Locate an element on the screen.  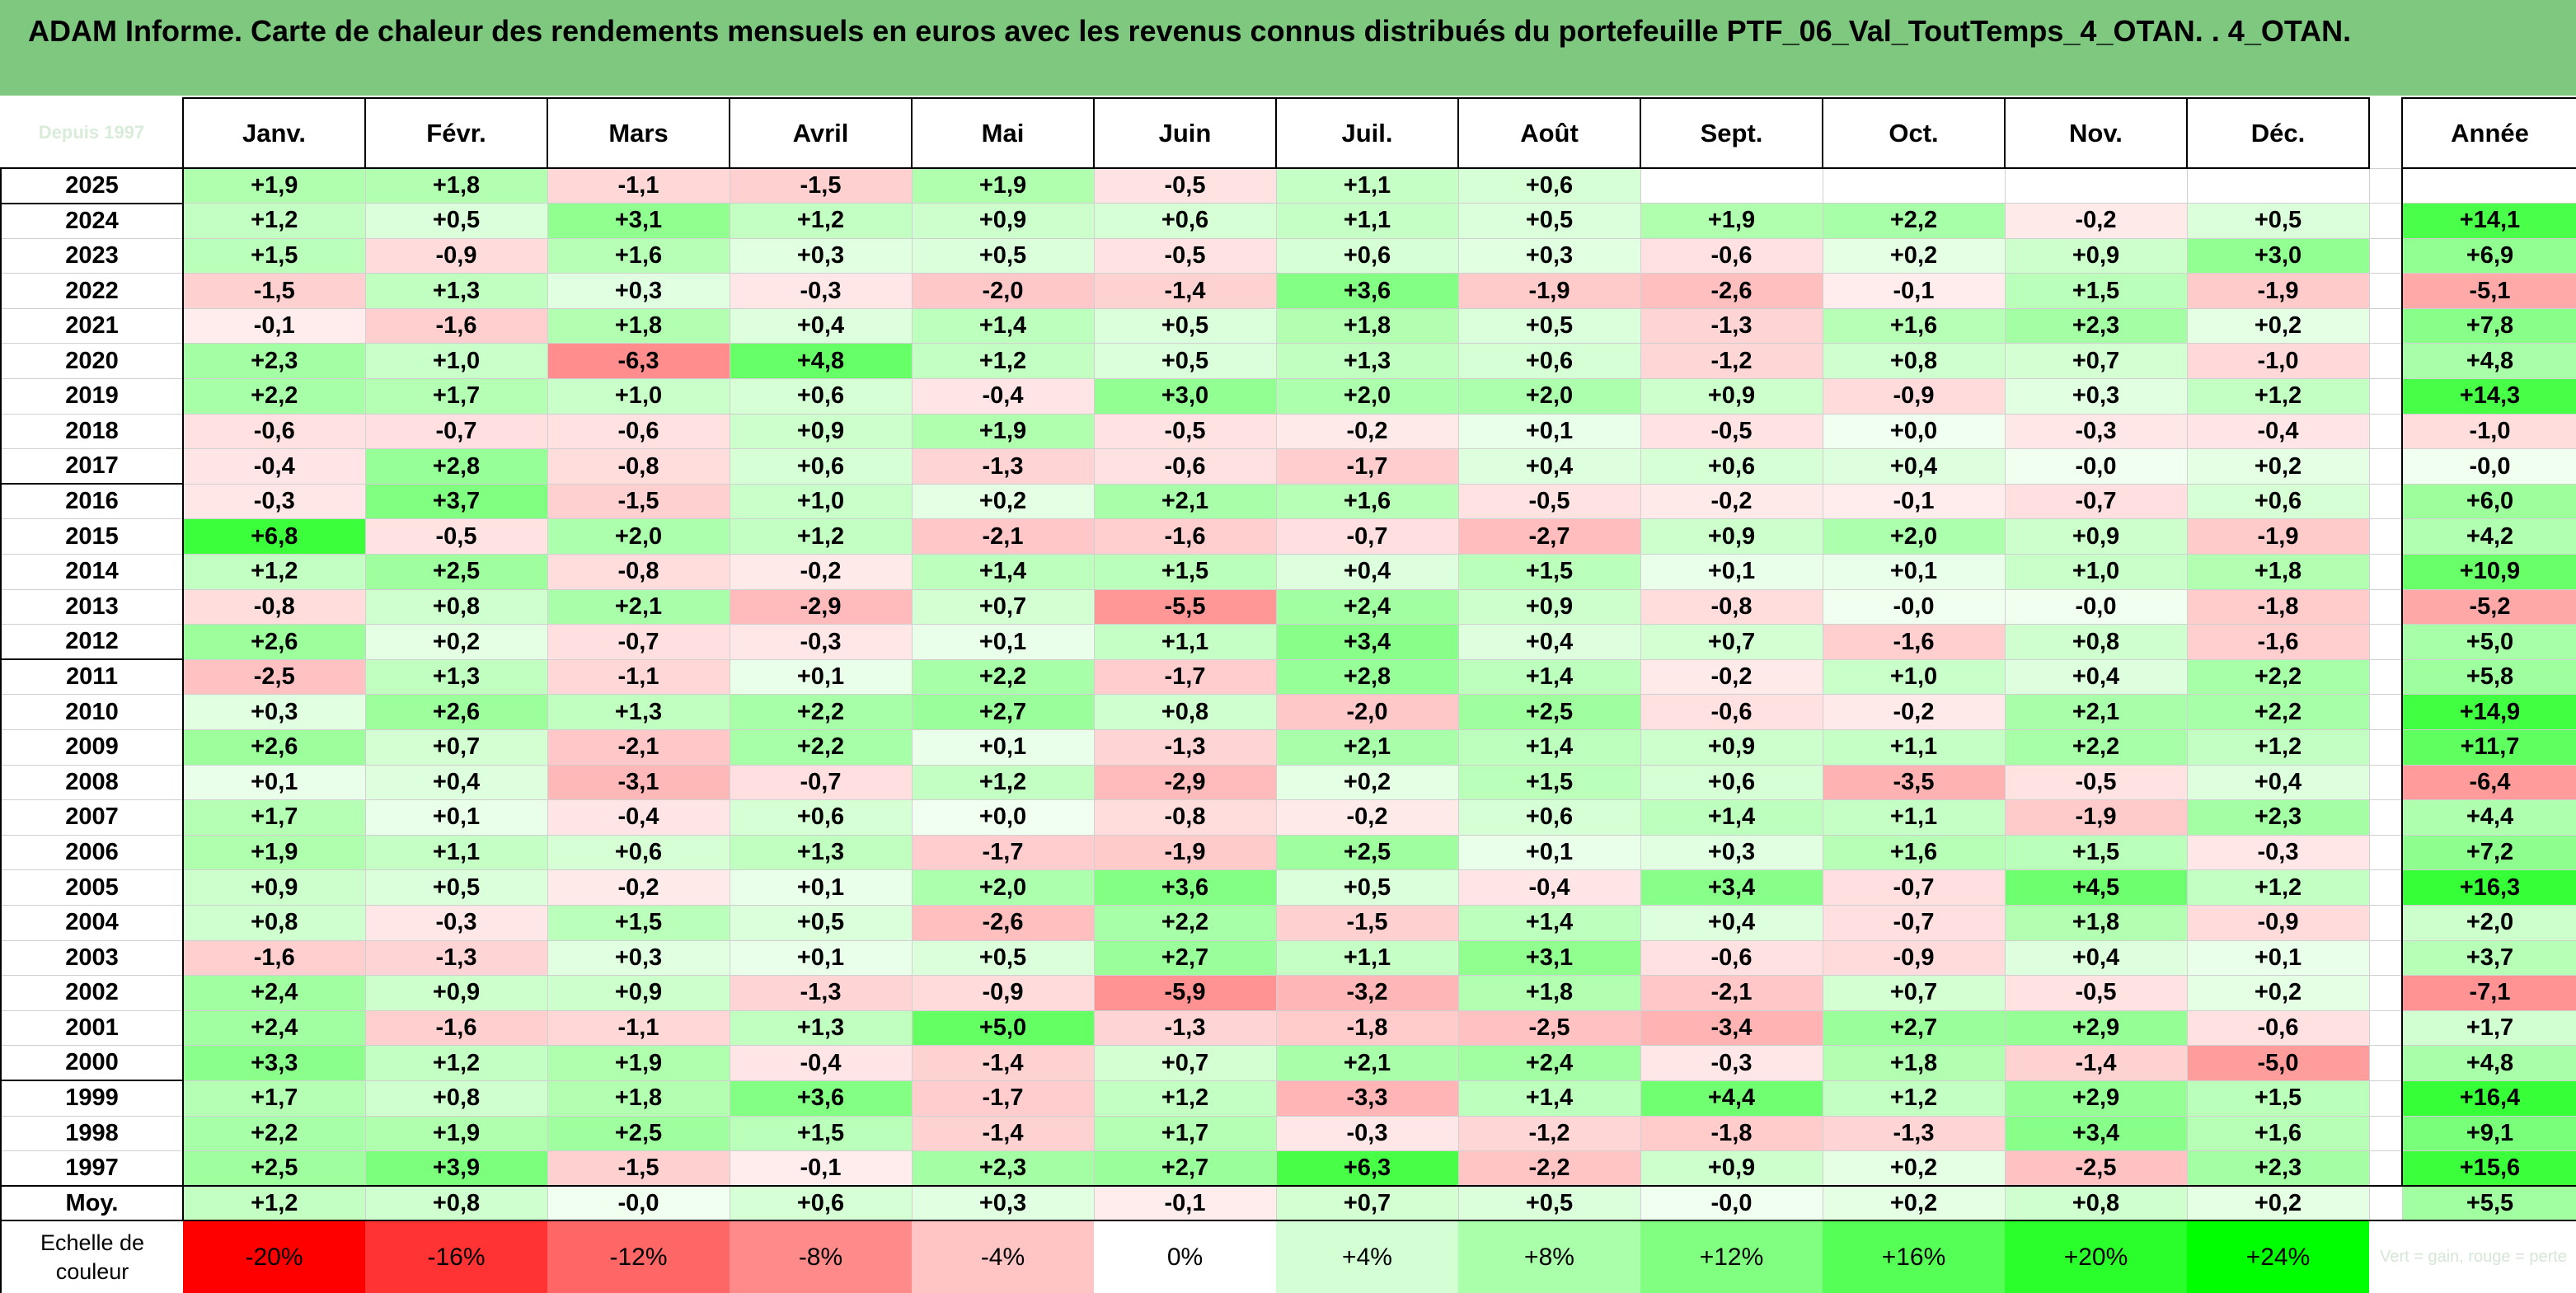
heat-cell: +0,4 is located at coordinates (1549, 466).